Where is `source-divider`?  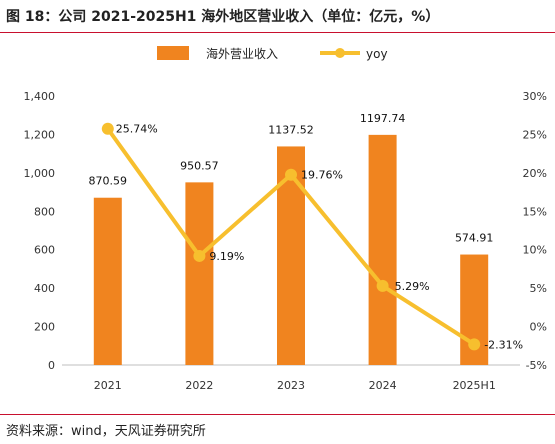
source-divider is located at coordinates (277, 414).